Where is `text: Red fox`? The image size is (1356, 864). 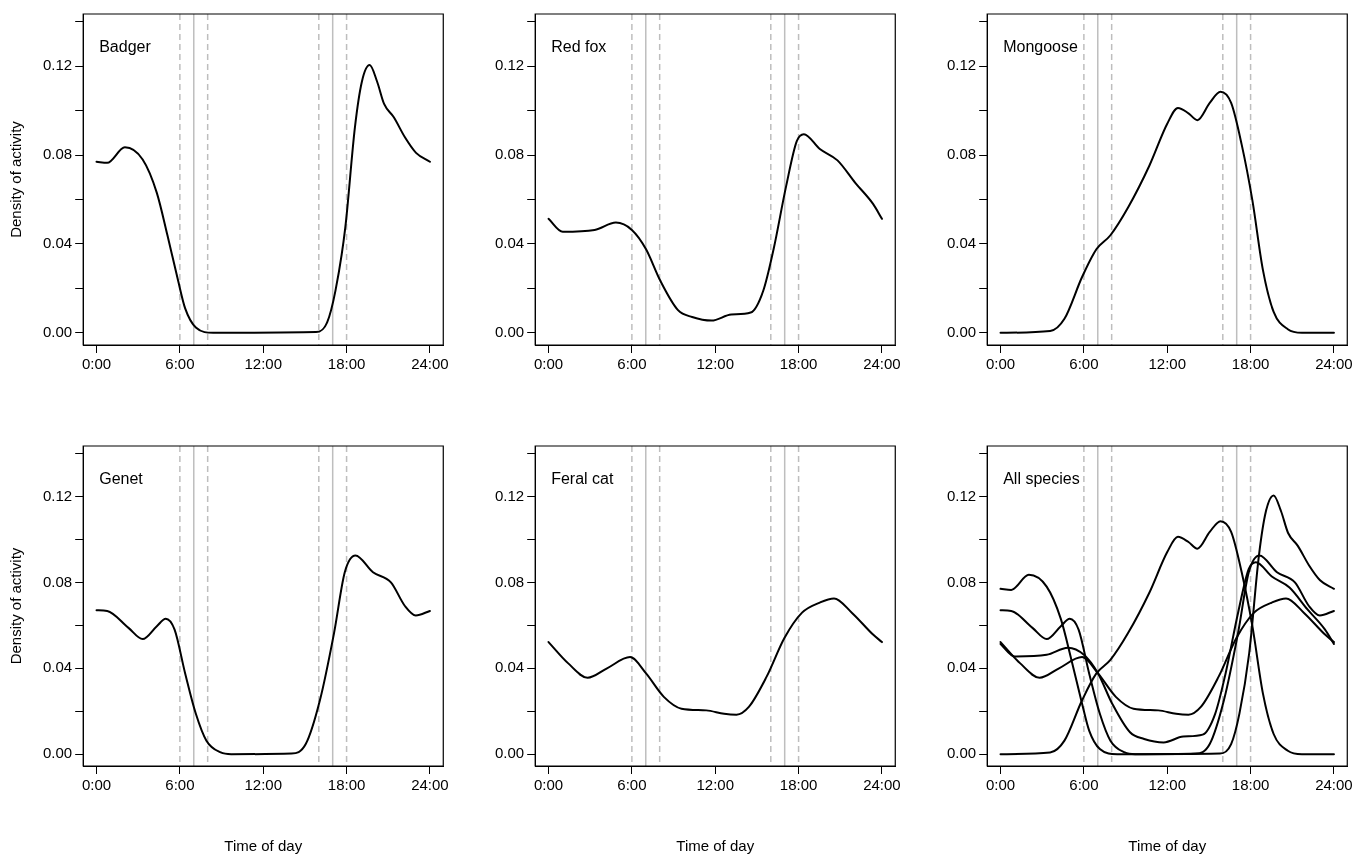 text: Red fox is located at coordinates (579, 47).